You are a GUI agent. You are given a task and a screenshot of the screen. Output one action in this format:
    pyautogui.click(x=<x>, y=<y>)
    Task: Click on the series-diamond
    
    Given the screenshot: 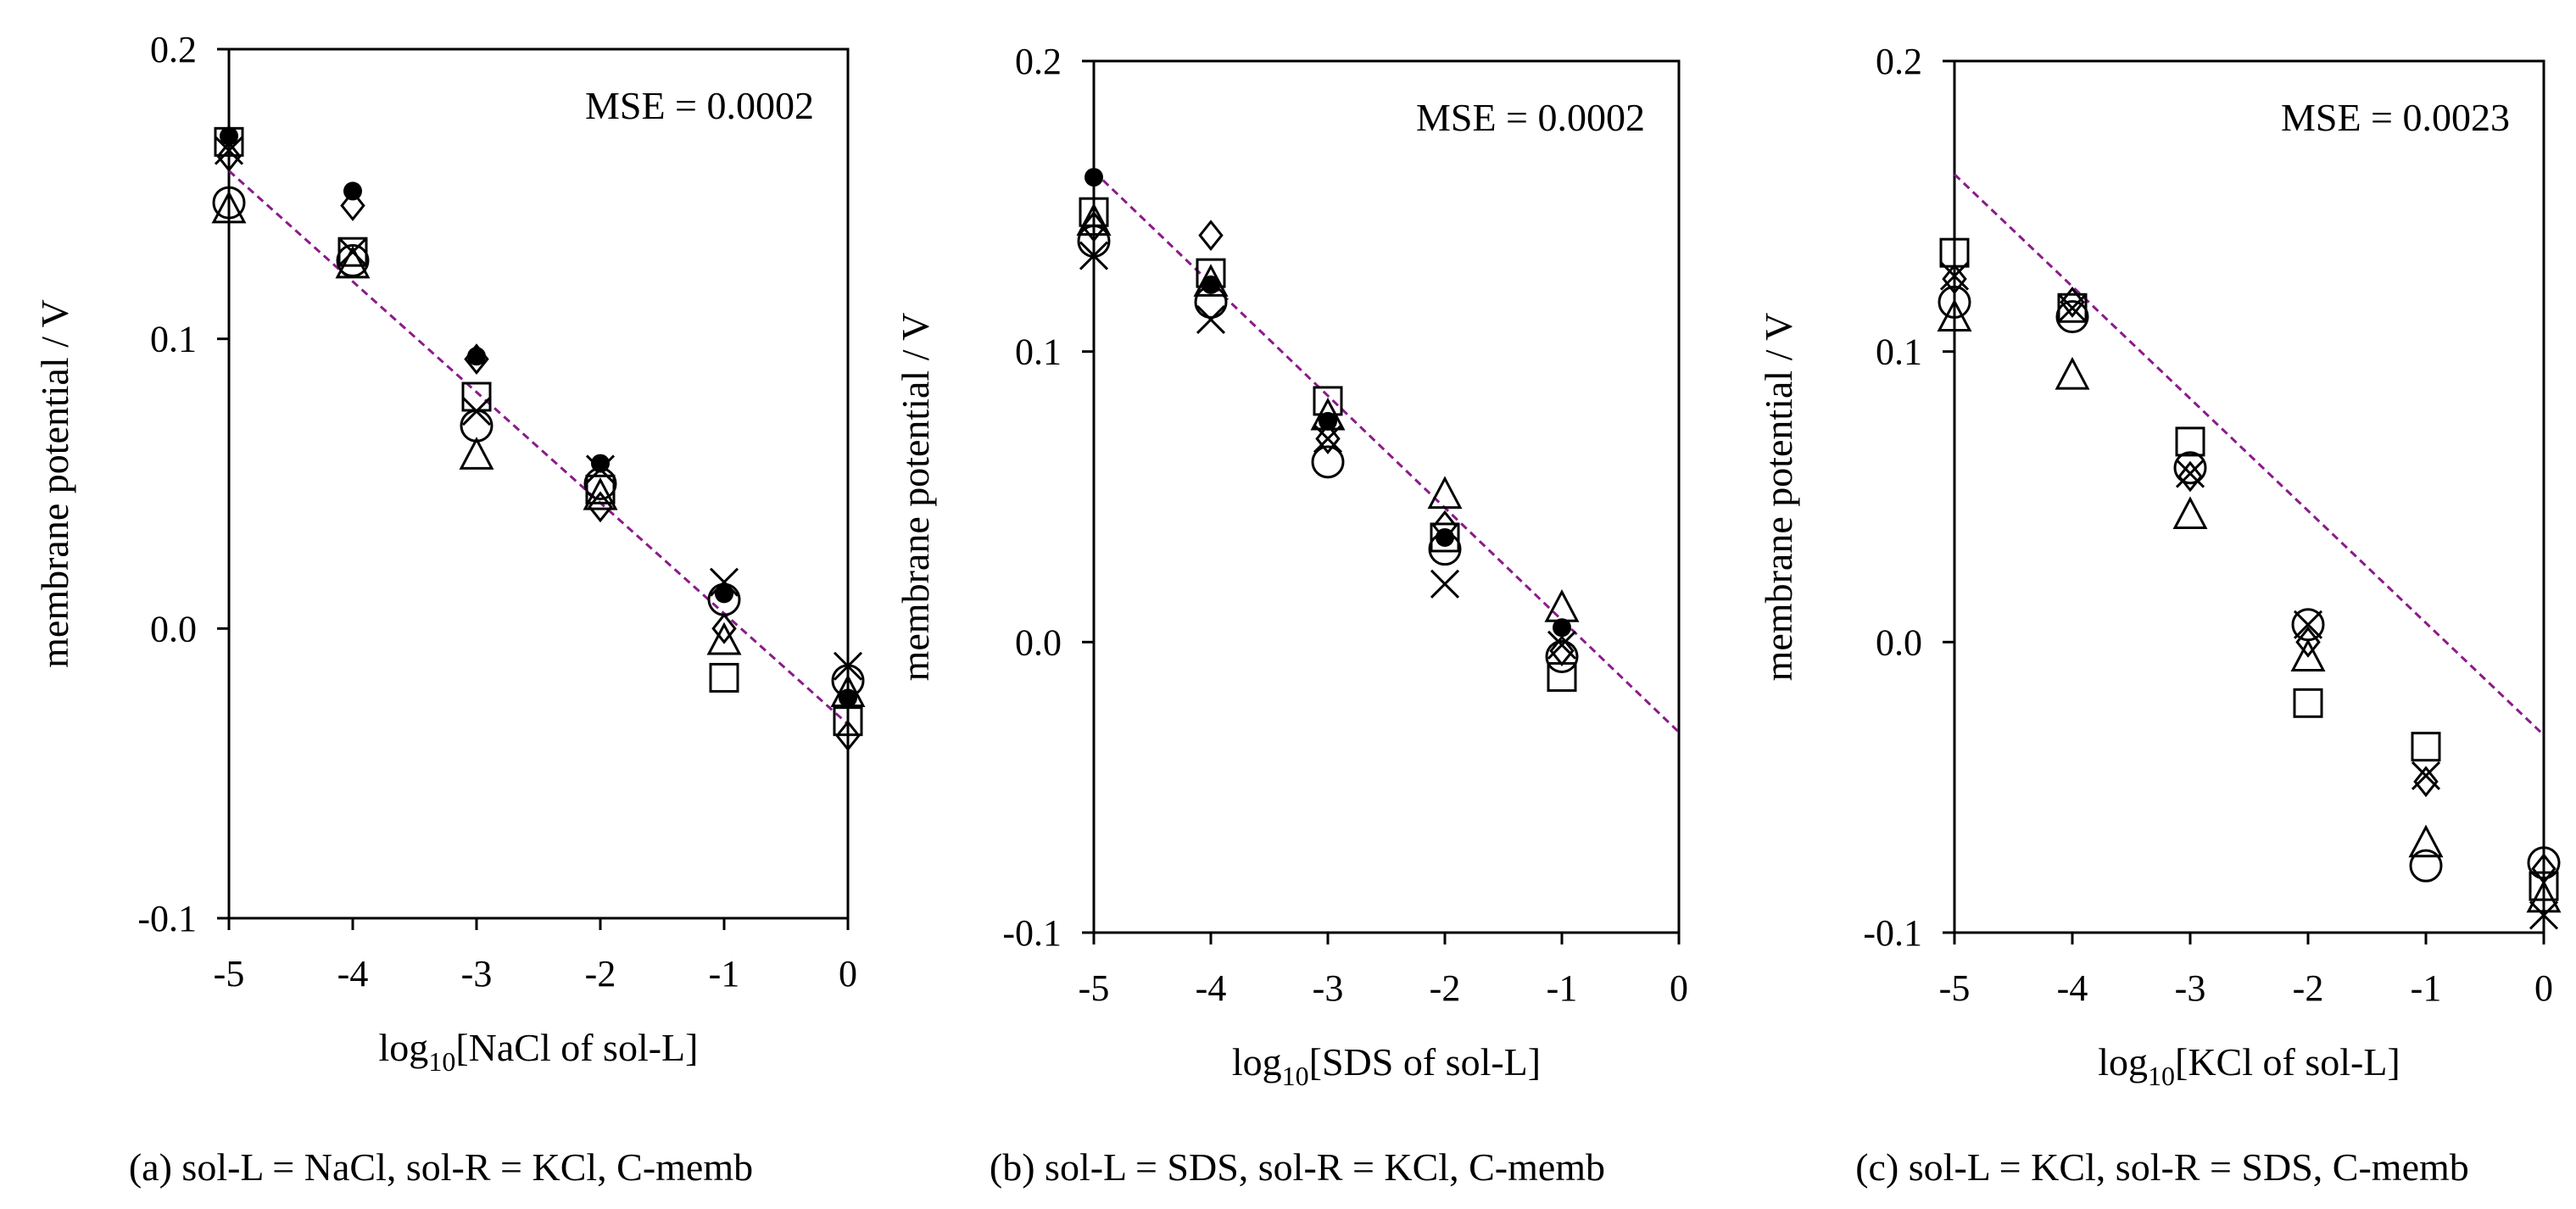 What is the action you would take?
    pyautogui.click(x=538, y=446)
    